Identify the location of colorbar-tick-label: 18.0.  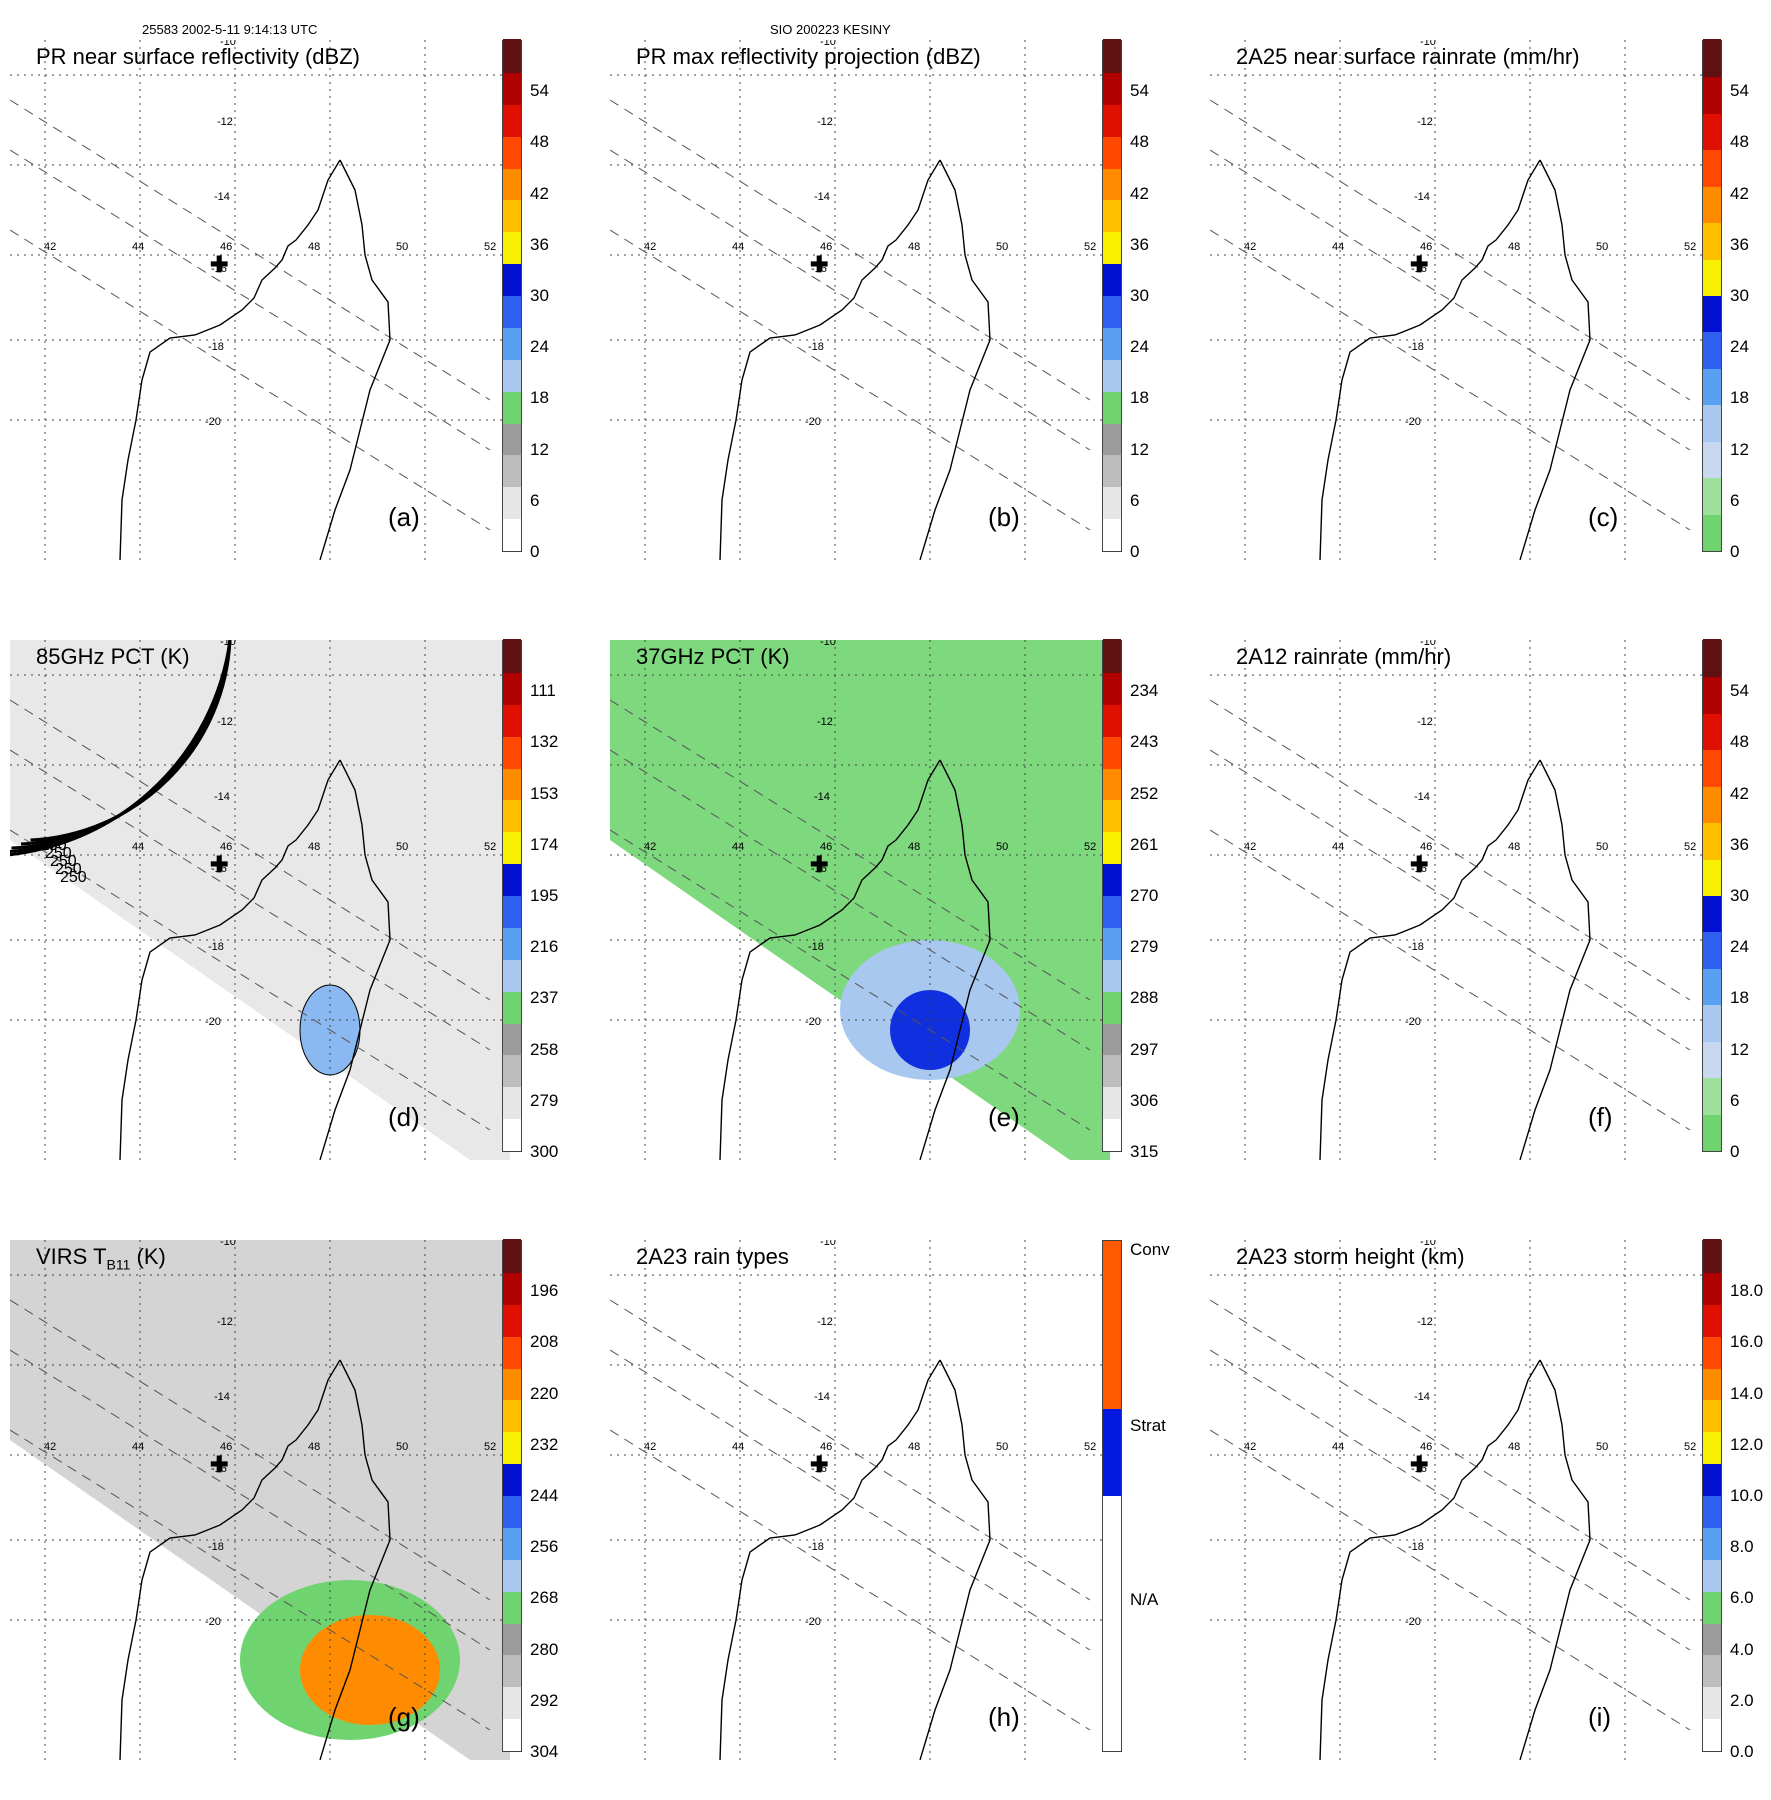
(1747, 1291).